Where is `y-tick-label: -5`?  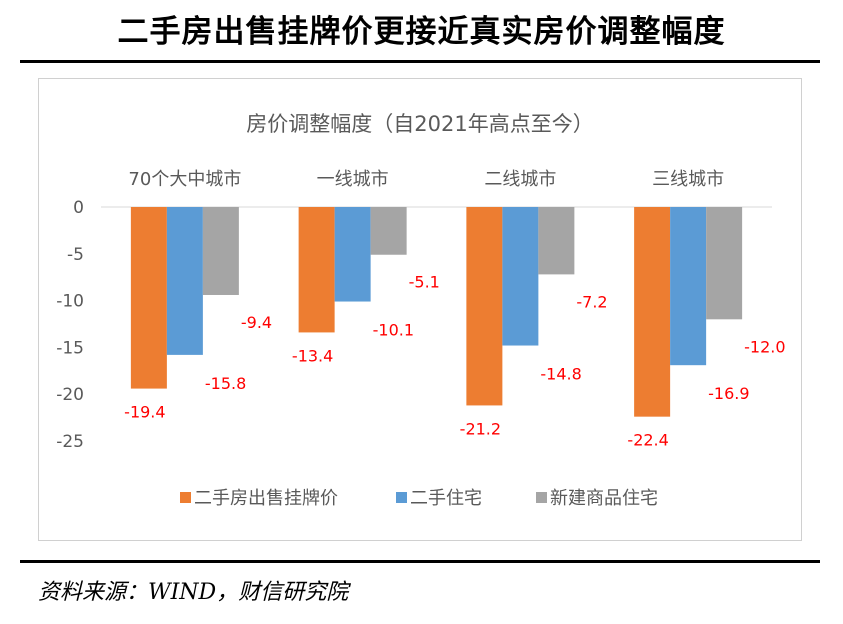 y-tick-label: -5 is located at coordinates (75, 255).